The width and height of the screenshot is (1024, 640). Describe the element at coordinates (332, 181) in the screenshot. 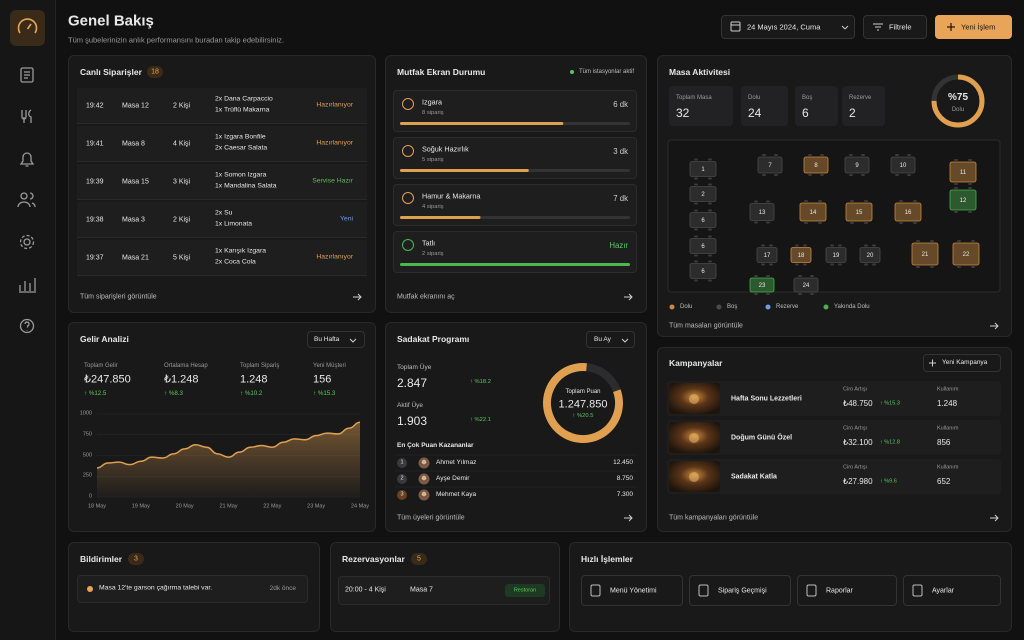

I see `order-status: Servise Hazır` at that location.